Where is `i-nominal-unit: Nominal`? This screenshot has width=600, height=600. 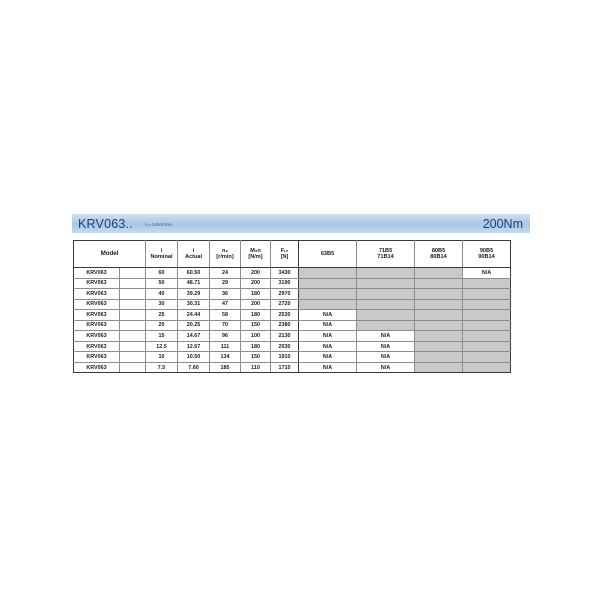 i-nominal-unit: Nominal is located at coordinates (161, 257).